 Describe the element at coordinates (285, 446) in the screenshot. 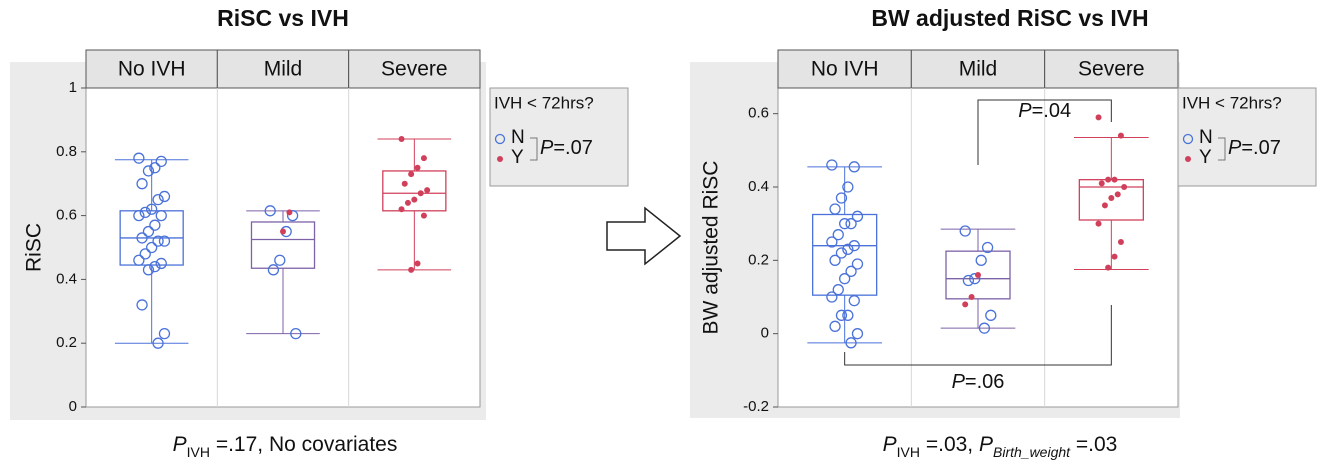

I see `footnote: PIVH =.17, No covariates` at that location.